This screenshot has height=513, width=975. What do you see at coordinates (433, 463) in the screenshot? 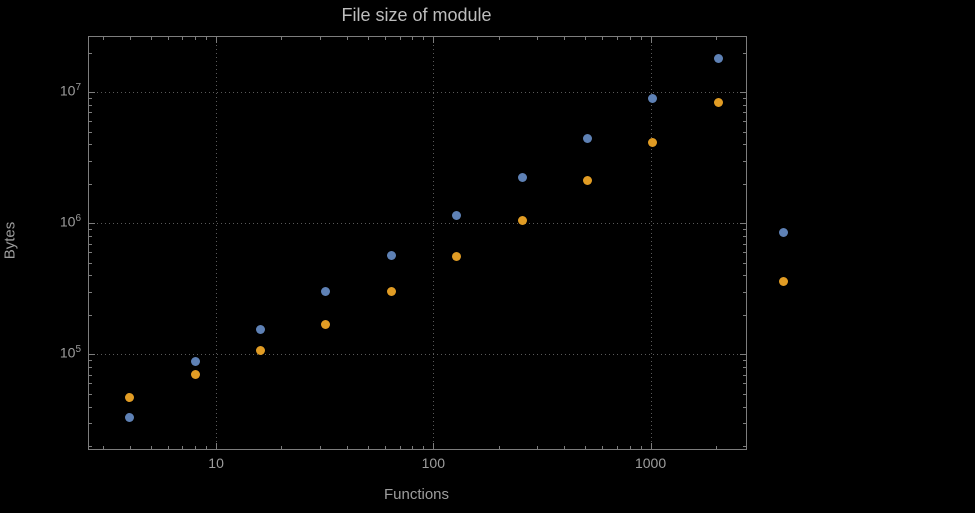
I see `x-tick-label: 100` at bounding box center [433, 463].